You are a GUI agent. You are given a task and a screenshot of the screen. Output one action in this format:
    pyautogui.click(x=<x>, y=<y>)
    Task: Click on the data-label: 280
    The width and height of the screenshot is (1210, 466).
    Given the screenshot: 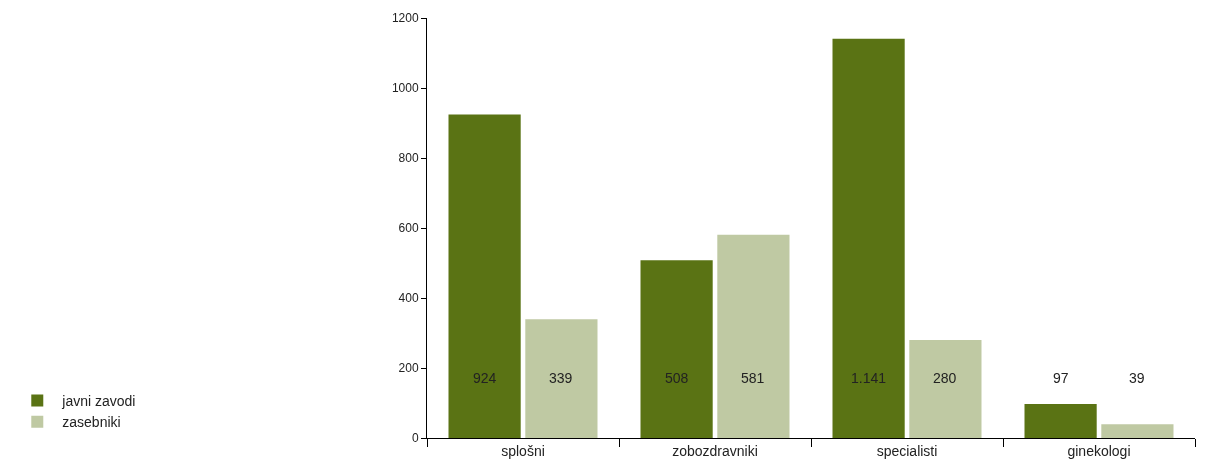 What is the action you would take?
    pyautogui.click(x=945, y=378)
    